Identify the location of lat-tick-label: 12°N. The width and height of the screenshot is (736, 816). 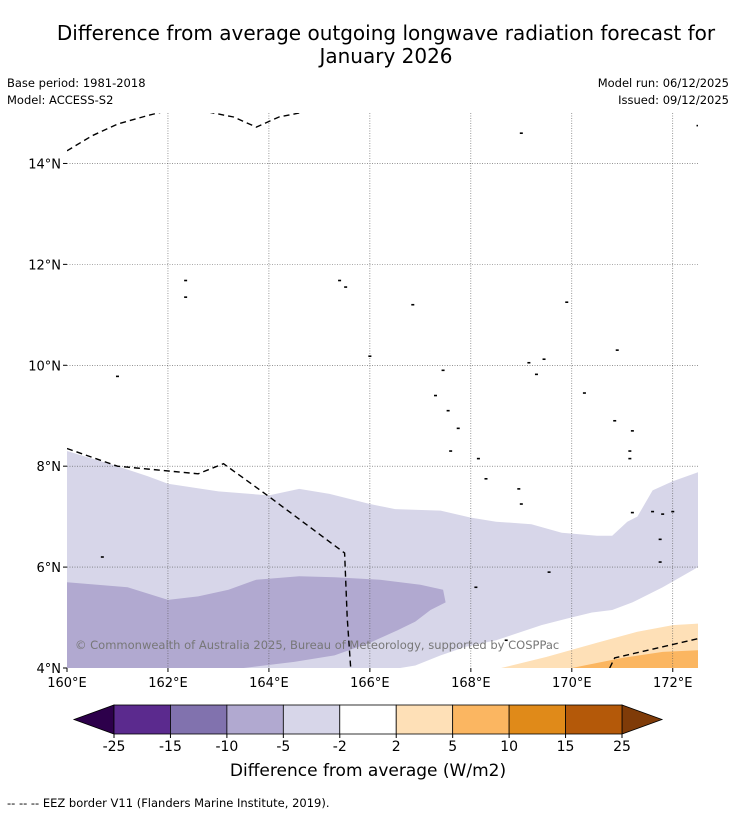
(44, 265).